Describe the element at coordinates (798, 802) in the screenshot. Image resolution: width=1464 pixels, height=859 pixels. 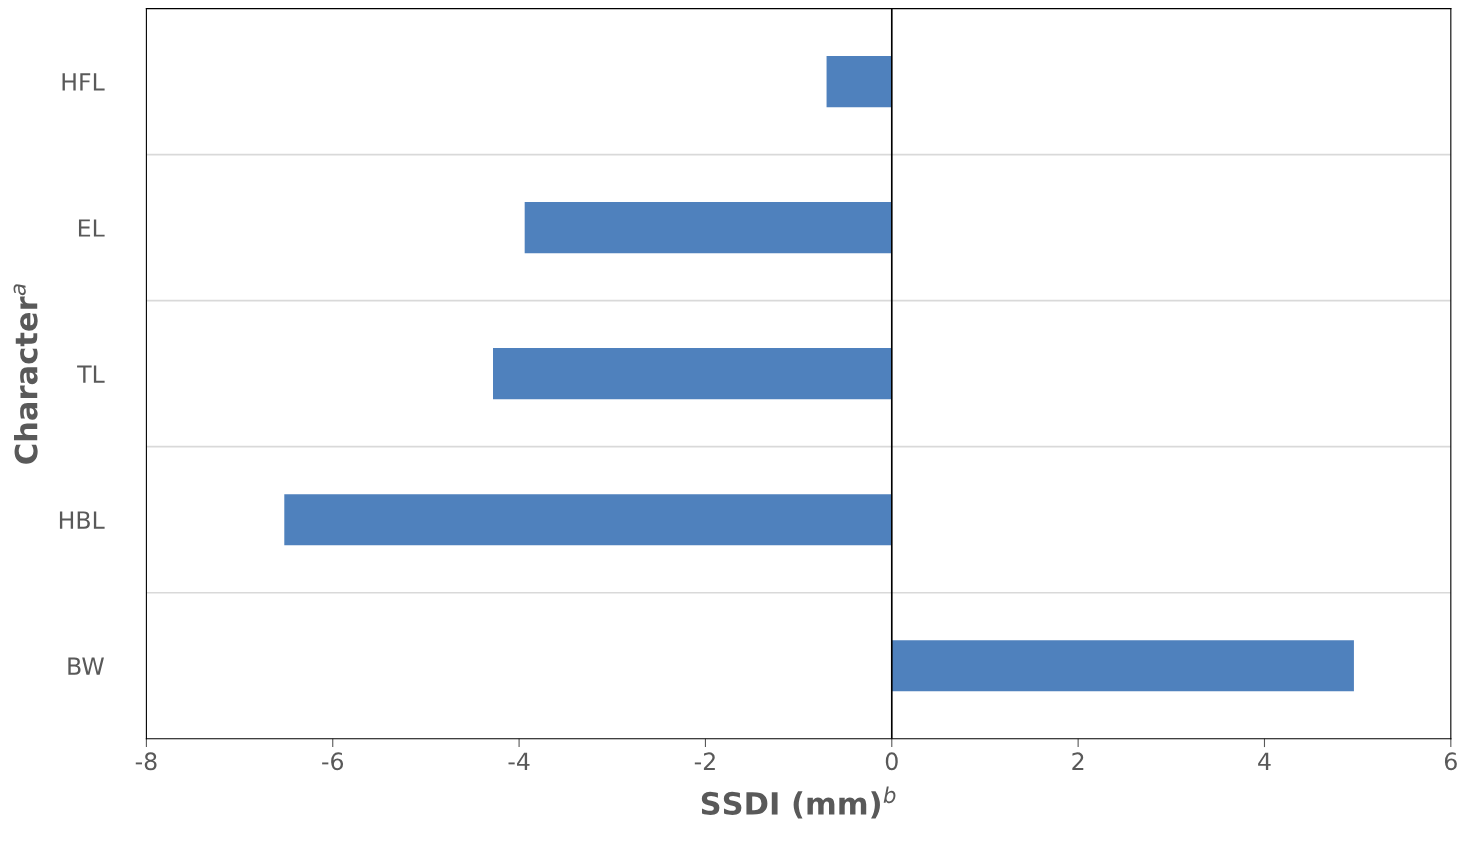
I see `x-axis-title: SSDI (mm)$^{b}$` at that location.